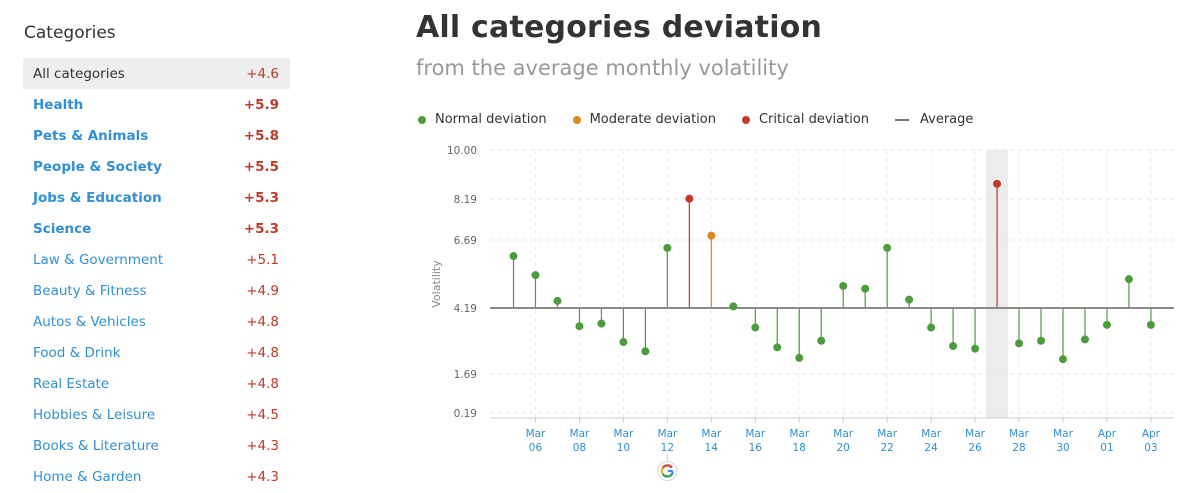 The height and width of the screenshot is (493, 1200). What do you see at coordinates (90, 290) in the screenshot?
I see `category-name: Beauty & Fitness` at bounding box center [90, 290].